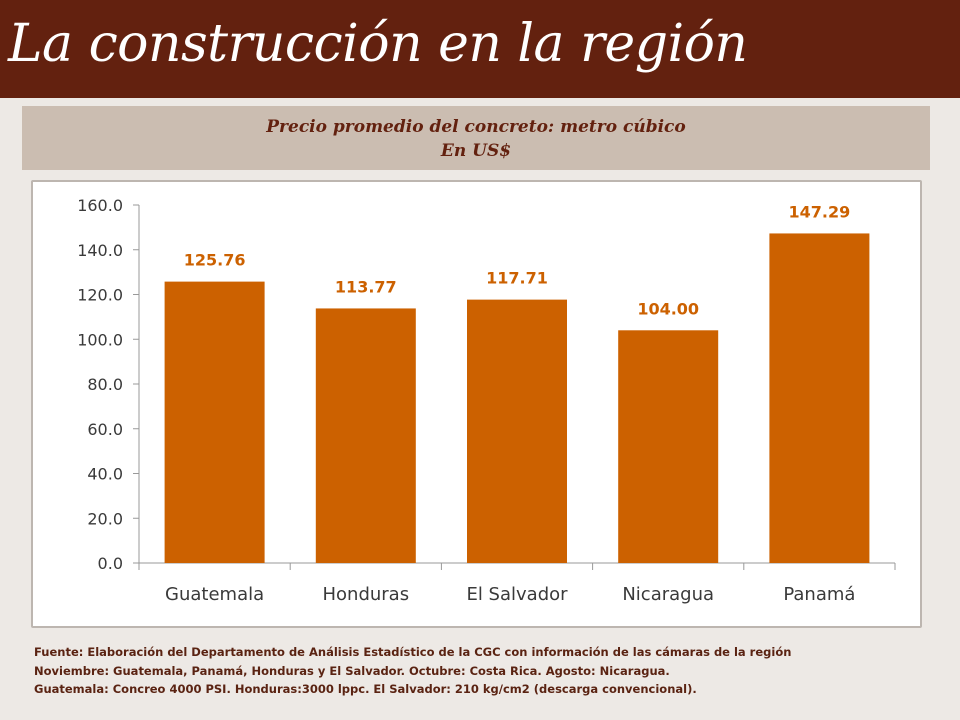 The image size is (960, 720). I want to click on title-bar: La construcción en la región, so click(480, 49).